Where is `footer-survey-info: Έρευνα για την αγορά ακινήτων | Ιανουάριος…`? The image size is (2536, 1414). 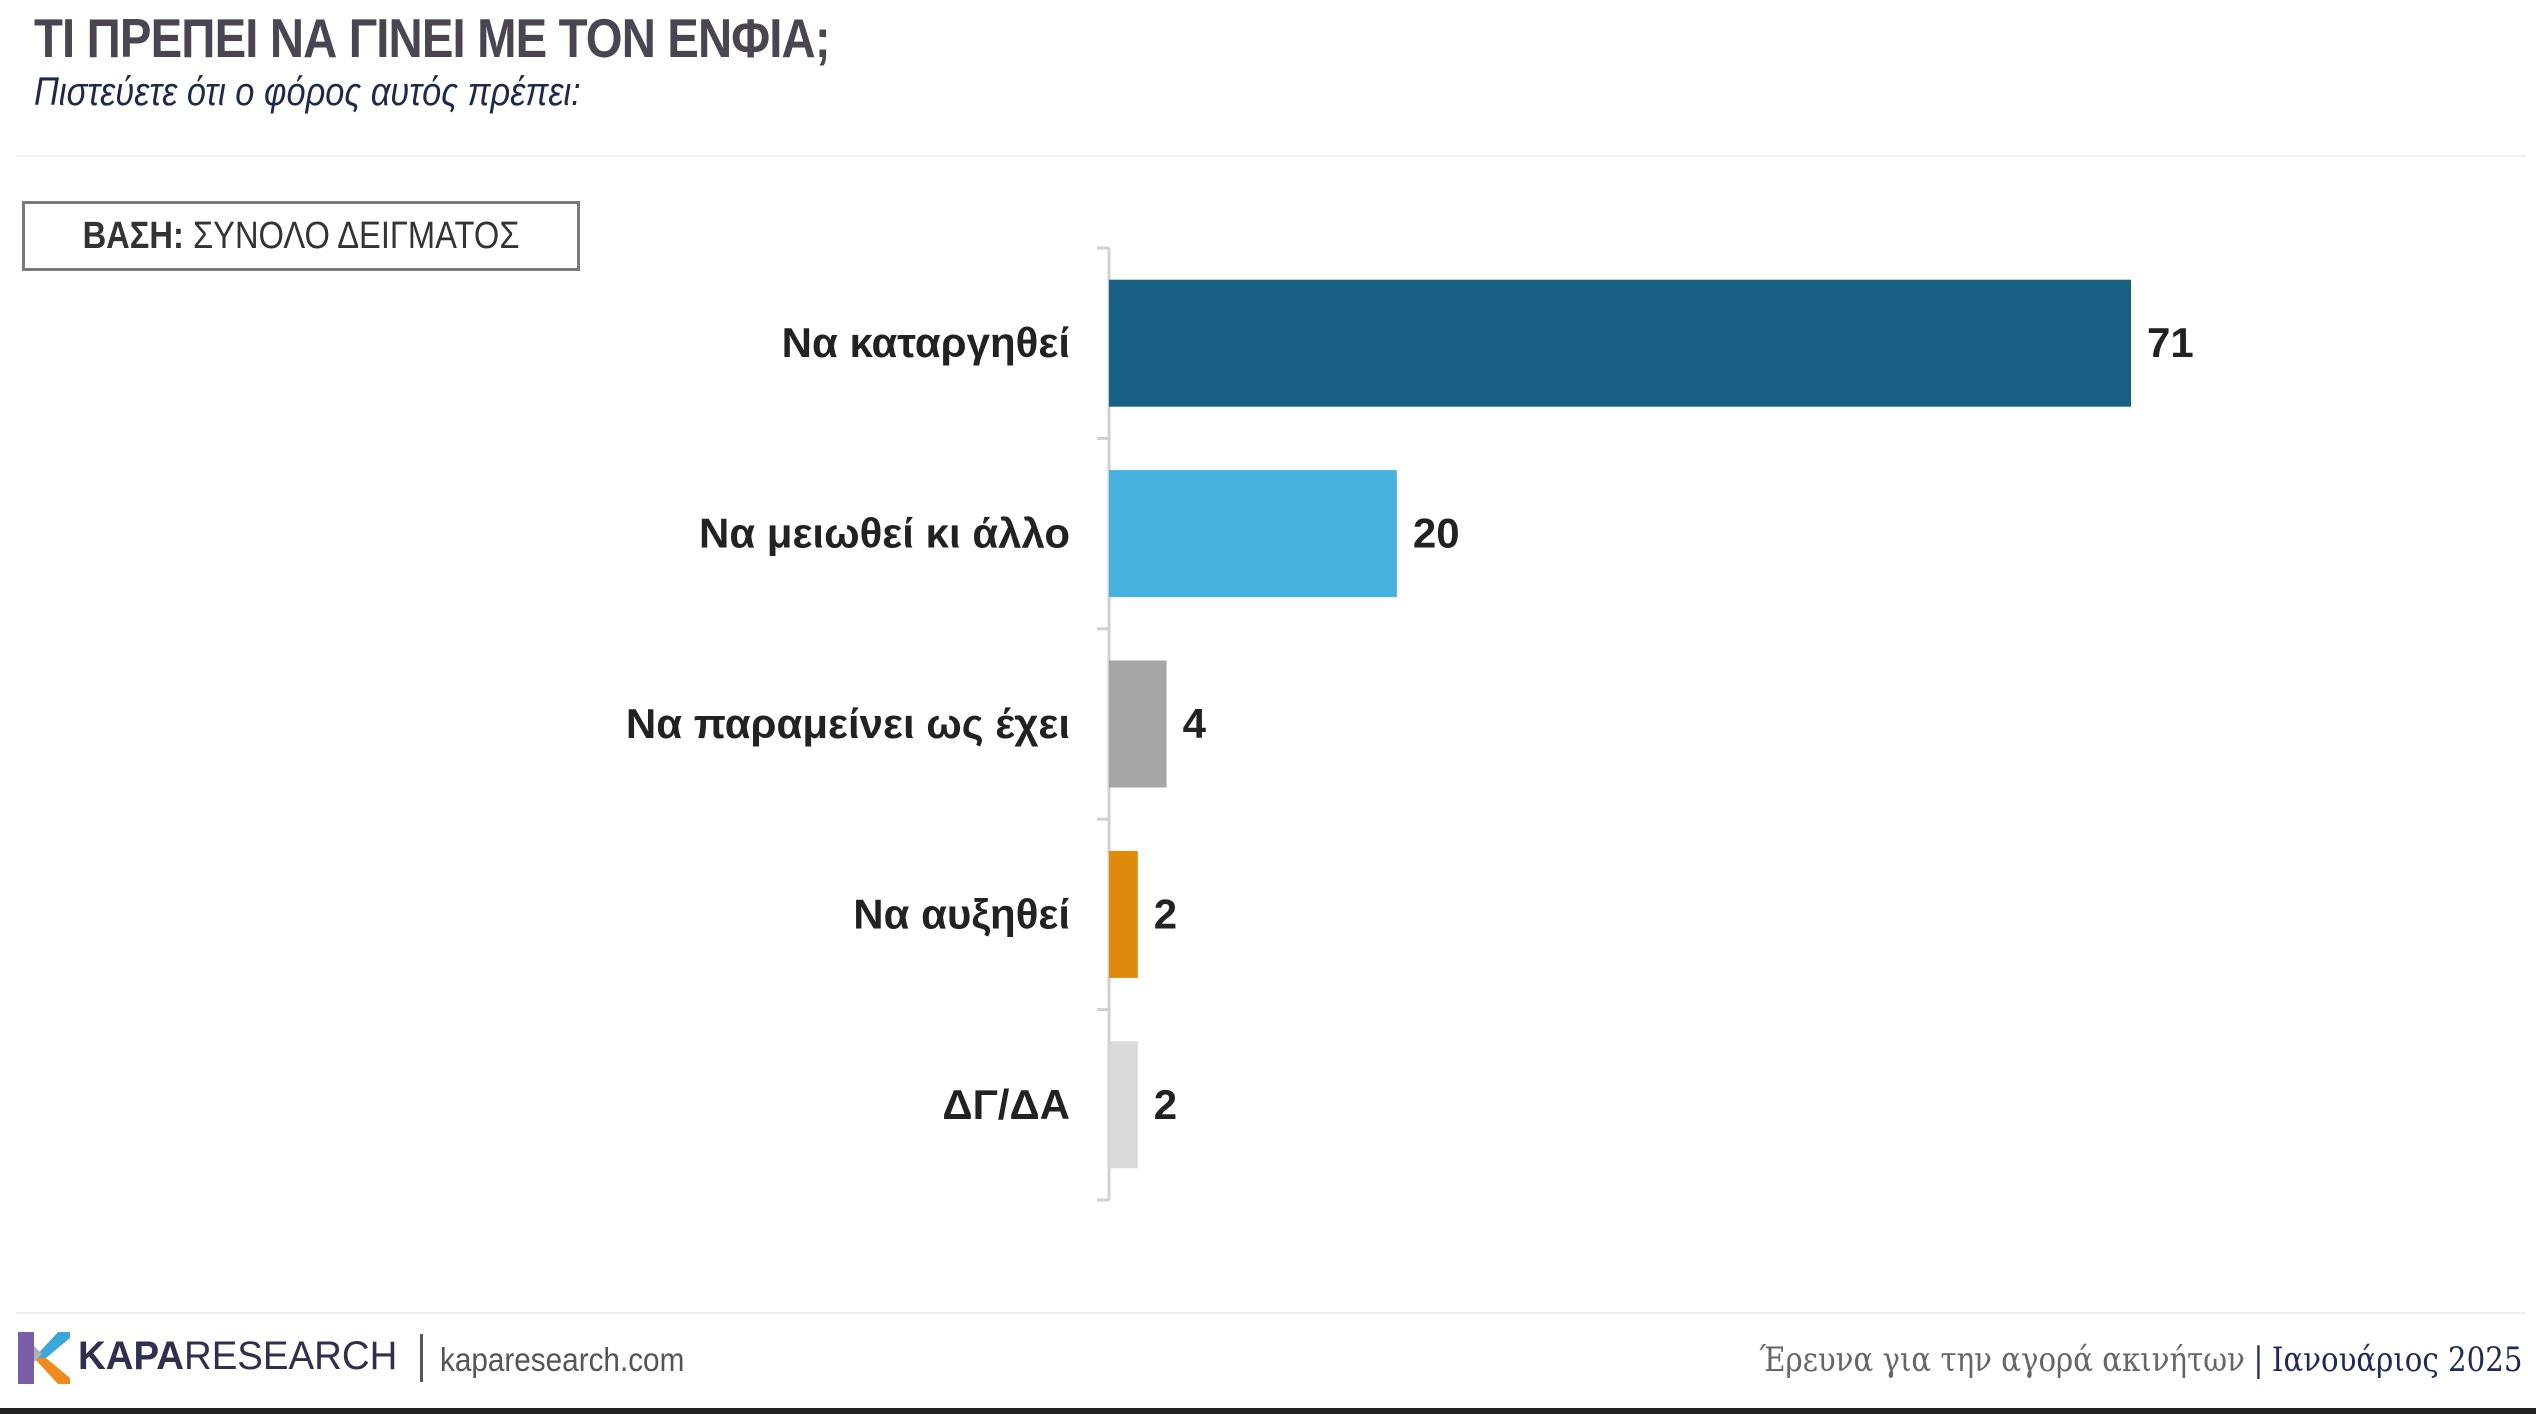 footer-survey-info: Έρευνα για την αγορά ακινήτων | Ιανουάριος… is located at coordinates (2140, 1360).